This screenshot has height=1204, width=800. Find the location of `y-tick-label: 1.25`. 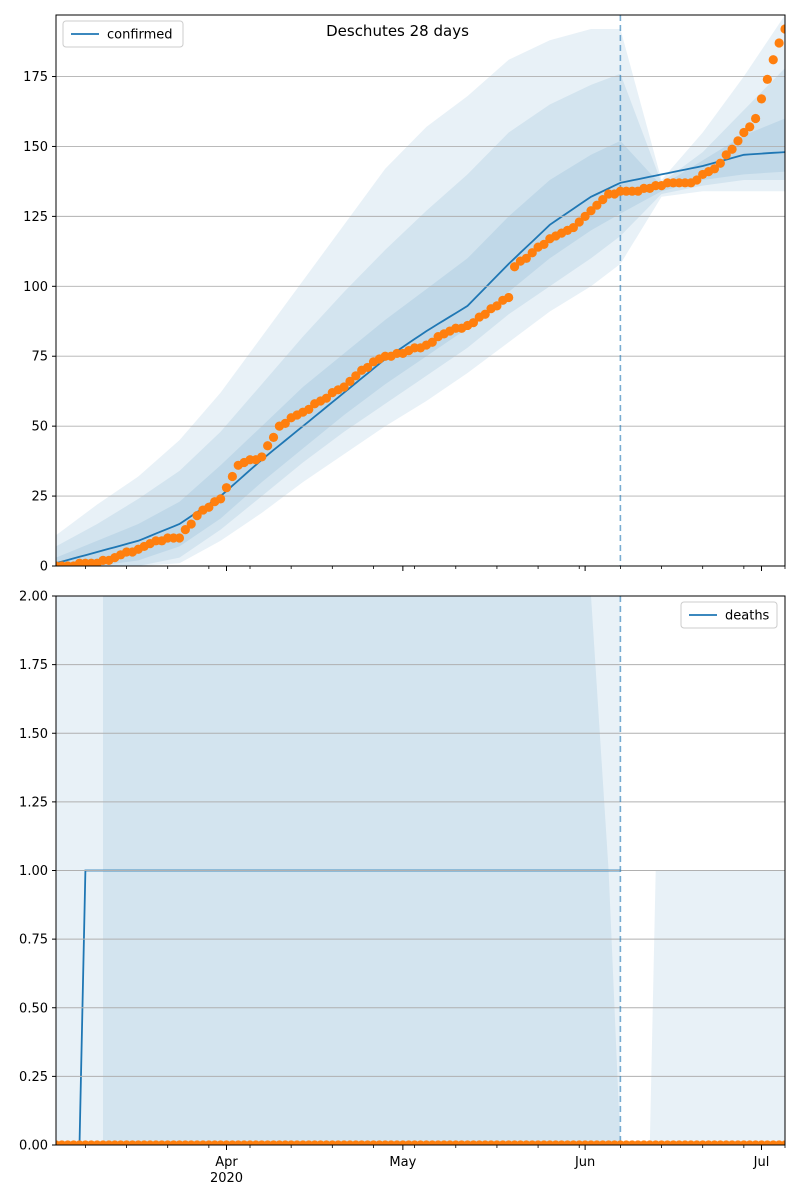

y-tick-label: 1.25 is located at coordinates (33, 802).